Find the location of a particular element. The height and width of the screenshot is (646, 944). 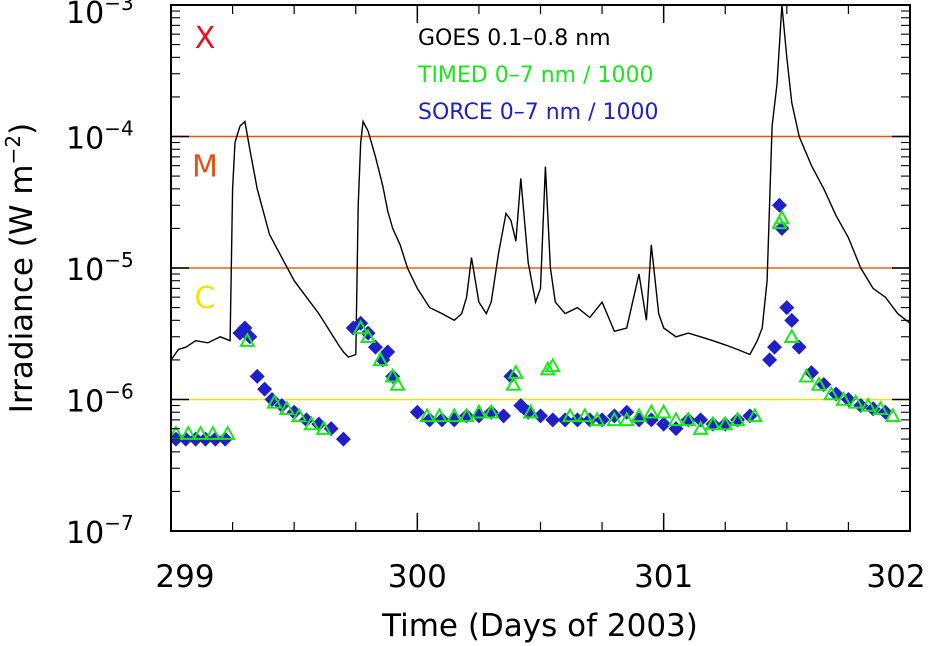

y-tick-label: 10−3 is located at coordinates (100, 15).